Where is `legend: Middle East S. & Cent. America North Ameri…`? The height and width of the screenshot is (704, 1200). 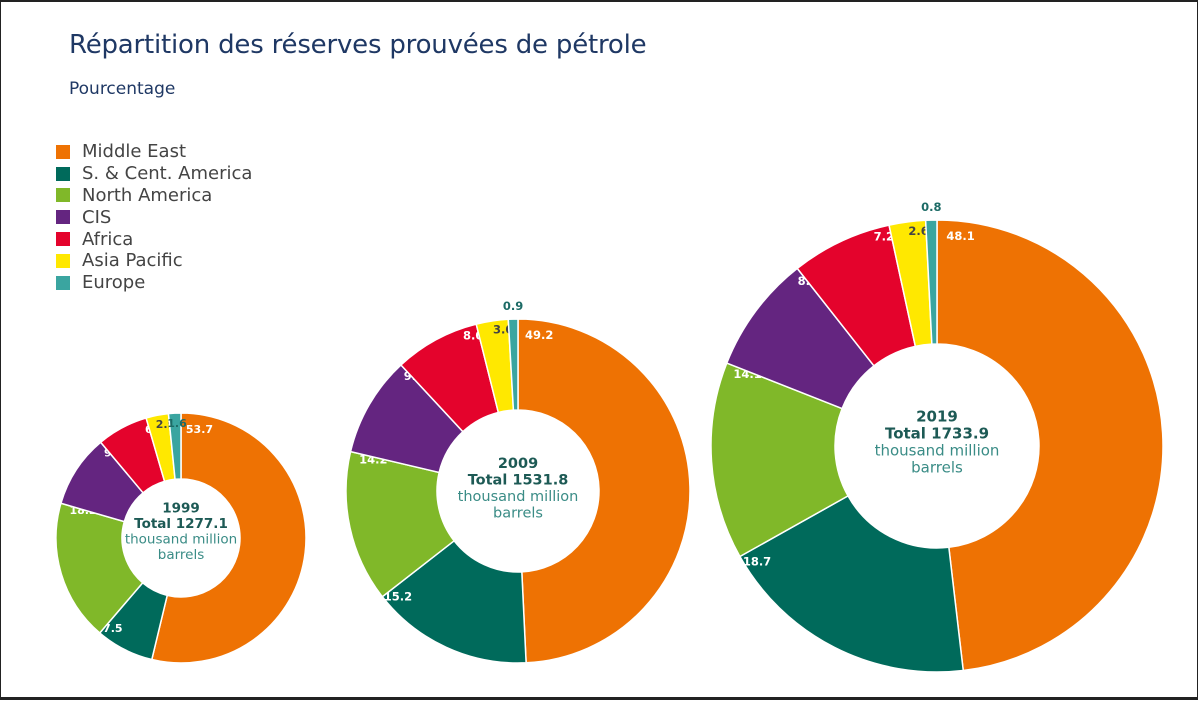
legend: Middle East S. & Cent. America North Ameri… is located at coordinates (154, 217).